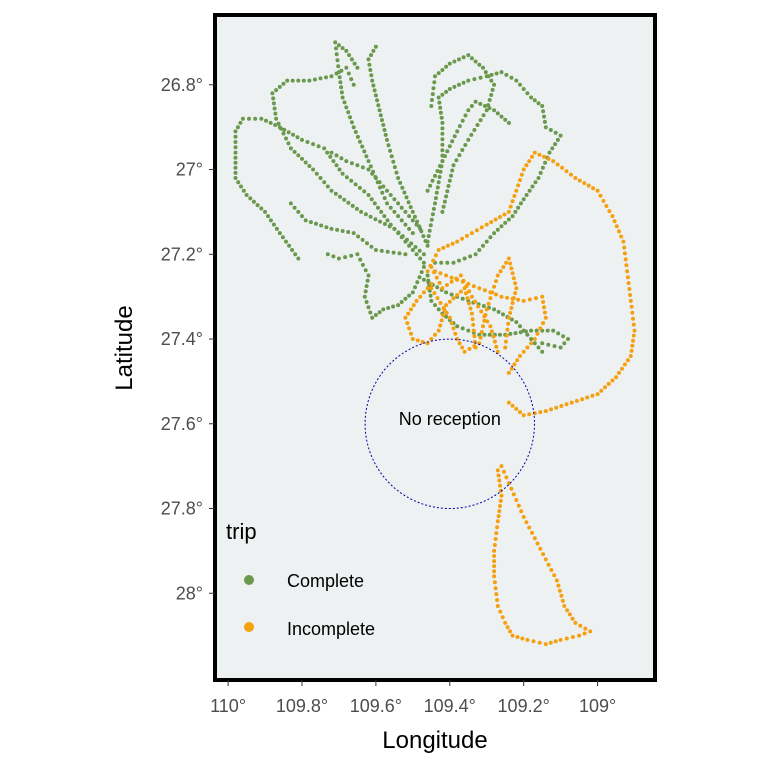  Describe the element at coordinates (413, 698) in the screenshot. I see `x-axis: 110° 109.8° 109.6° 109.4° 109.2° 109°` at that location.